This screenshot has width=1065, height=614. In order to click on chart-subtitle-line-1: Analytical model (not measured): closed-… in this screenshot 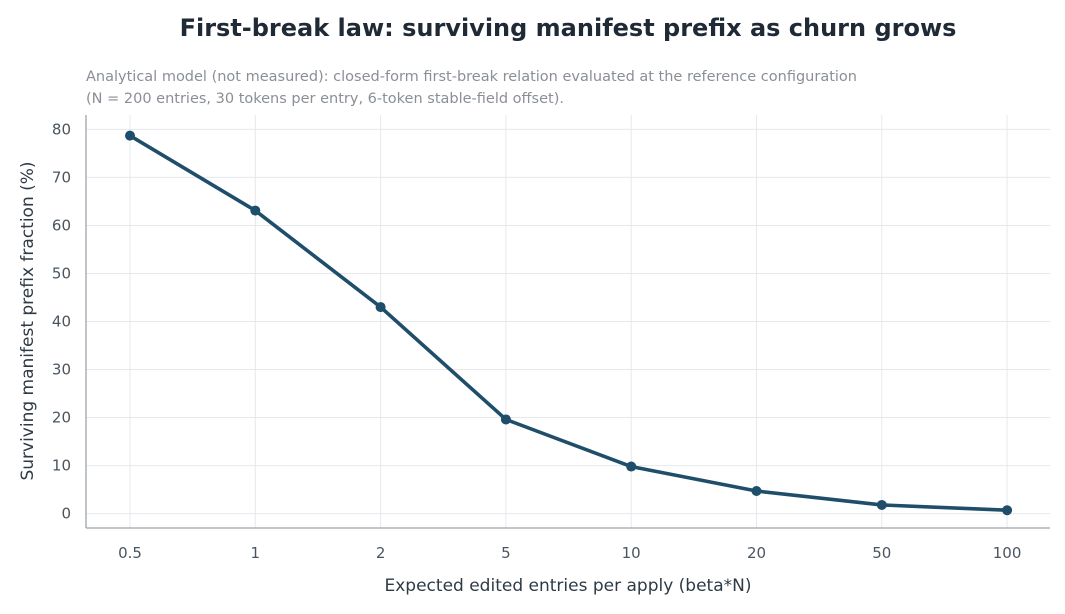, I will do `click(471, 77)`.